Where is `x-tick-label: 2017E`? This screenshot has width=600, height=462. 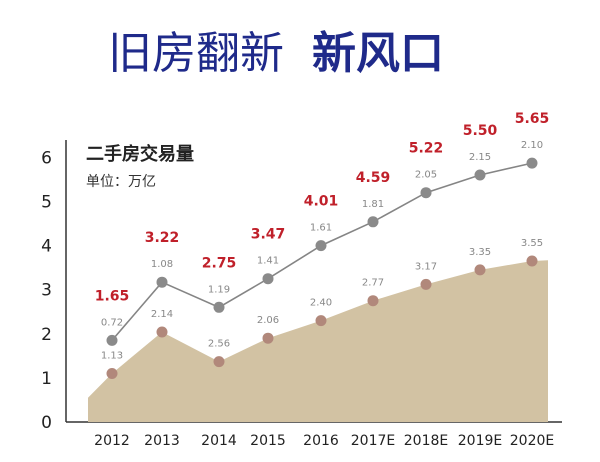 x-tick-label: 2017E is located at coordinates (373, 441).